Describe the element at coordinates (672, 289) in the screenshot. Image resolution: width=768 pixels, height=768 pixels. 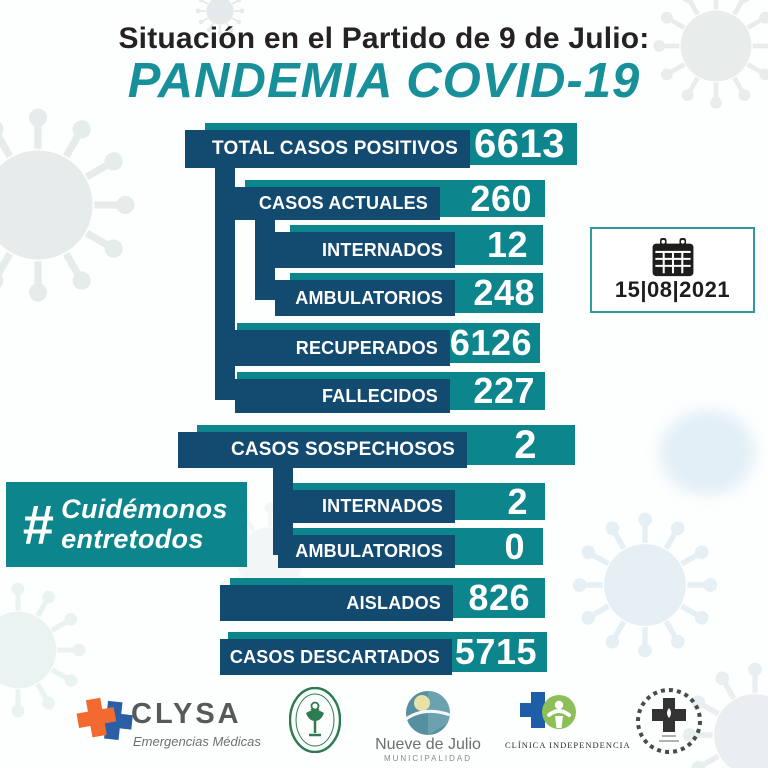
I see `date-text: 15|08|2021` at that location.